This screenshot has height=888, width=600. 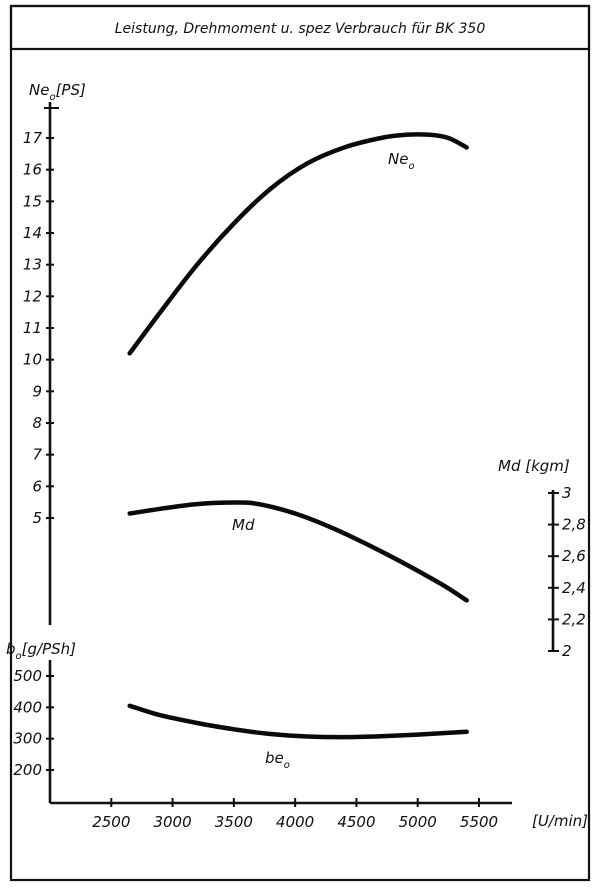 What do you see at coordinates (41, 317) in the screenshot?
I see `power-ticks: 5 6 7 8 9 10 11 12 13 14 15 16 17` at bounding box center [41, 317].